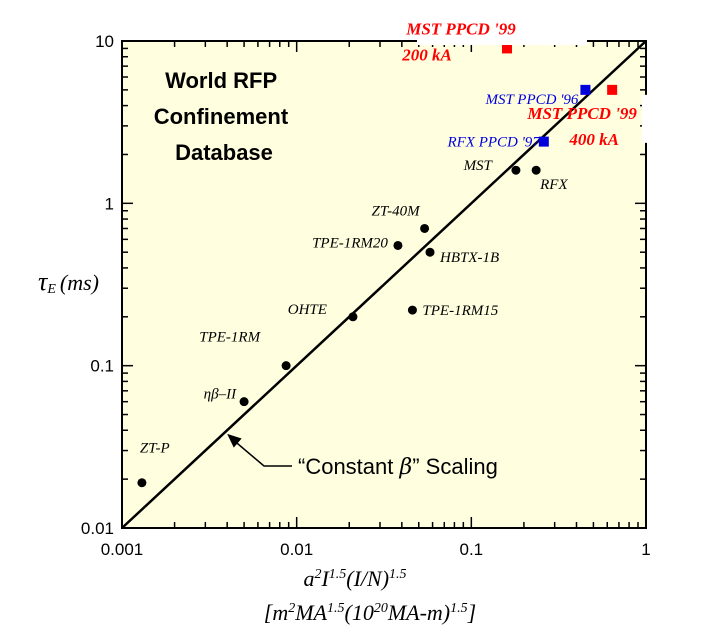 This screenshot has width=725, height=632. I want to click on point-label: TPE-1RM20, so click(350, 243).